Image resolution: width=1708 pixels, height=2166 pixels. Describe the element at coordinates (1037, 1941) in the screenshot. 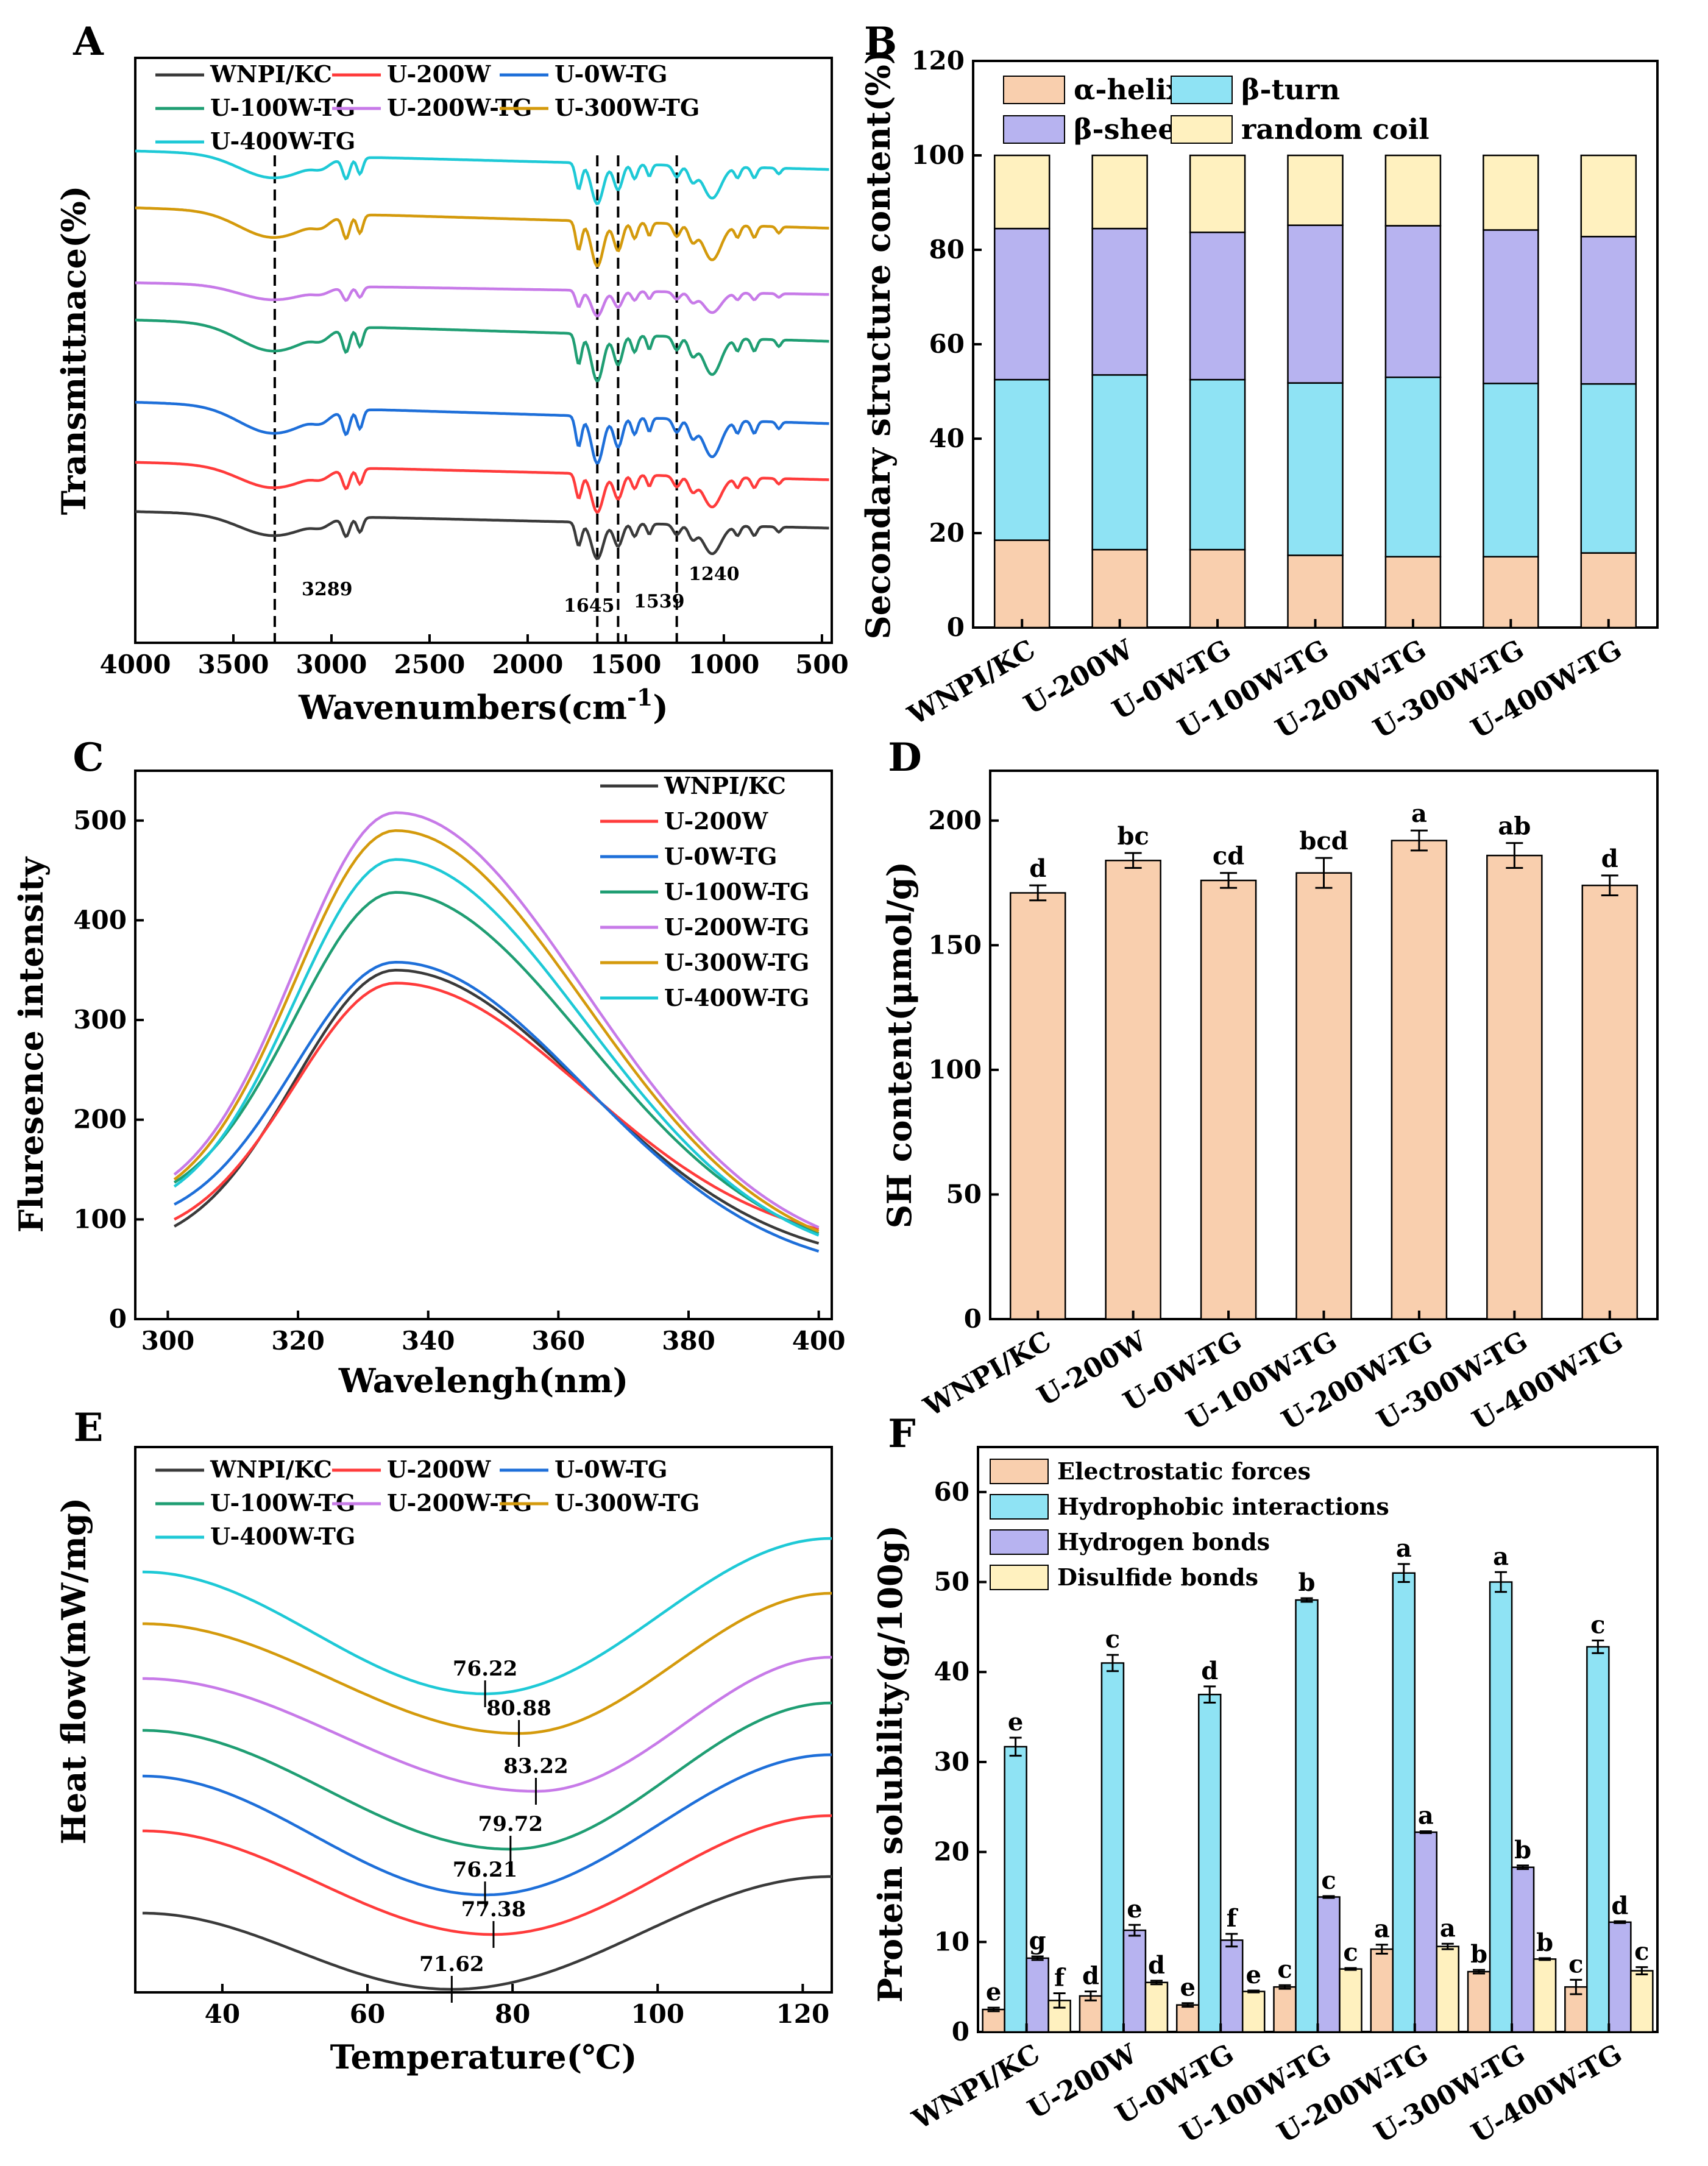

I see `panel-f-significance-letter: g` at that location.